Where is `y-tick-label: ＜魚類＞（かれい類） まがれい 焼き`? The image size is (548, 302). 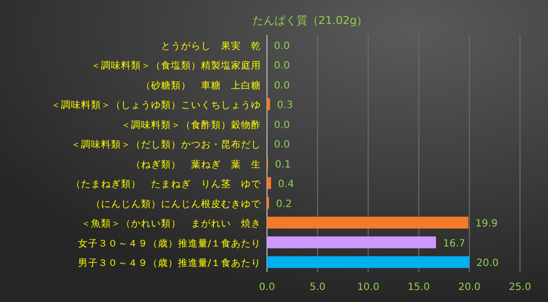 y-tick-label: ＜魚類＞（かれい類） まがれい 焼き is located at coordinates (171, 224).